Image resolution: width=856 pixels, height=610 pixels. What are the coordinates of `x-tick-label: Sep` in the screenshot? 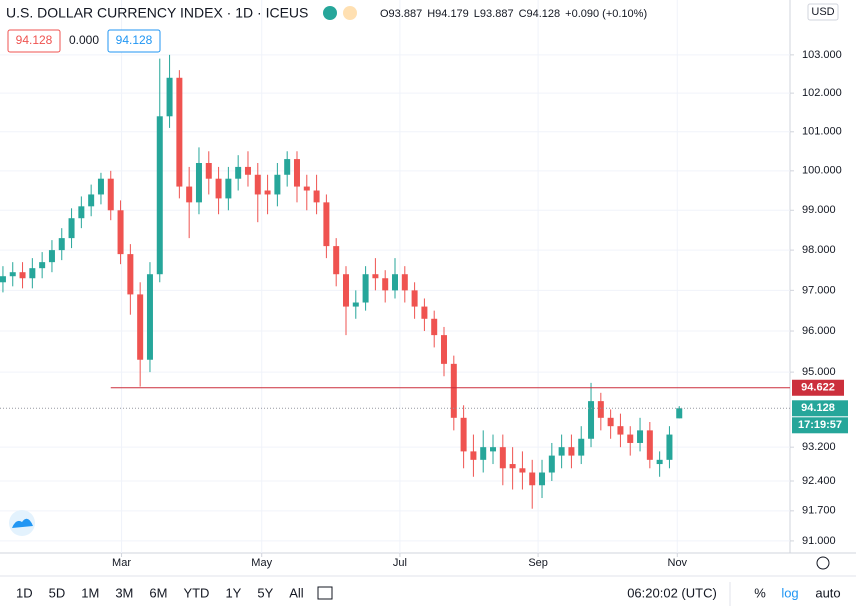 It's located at (538, 563).